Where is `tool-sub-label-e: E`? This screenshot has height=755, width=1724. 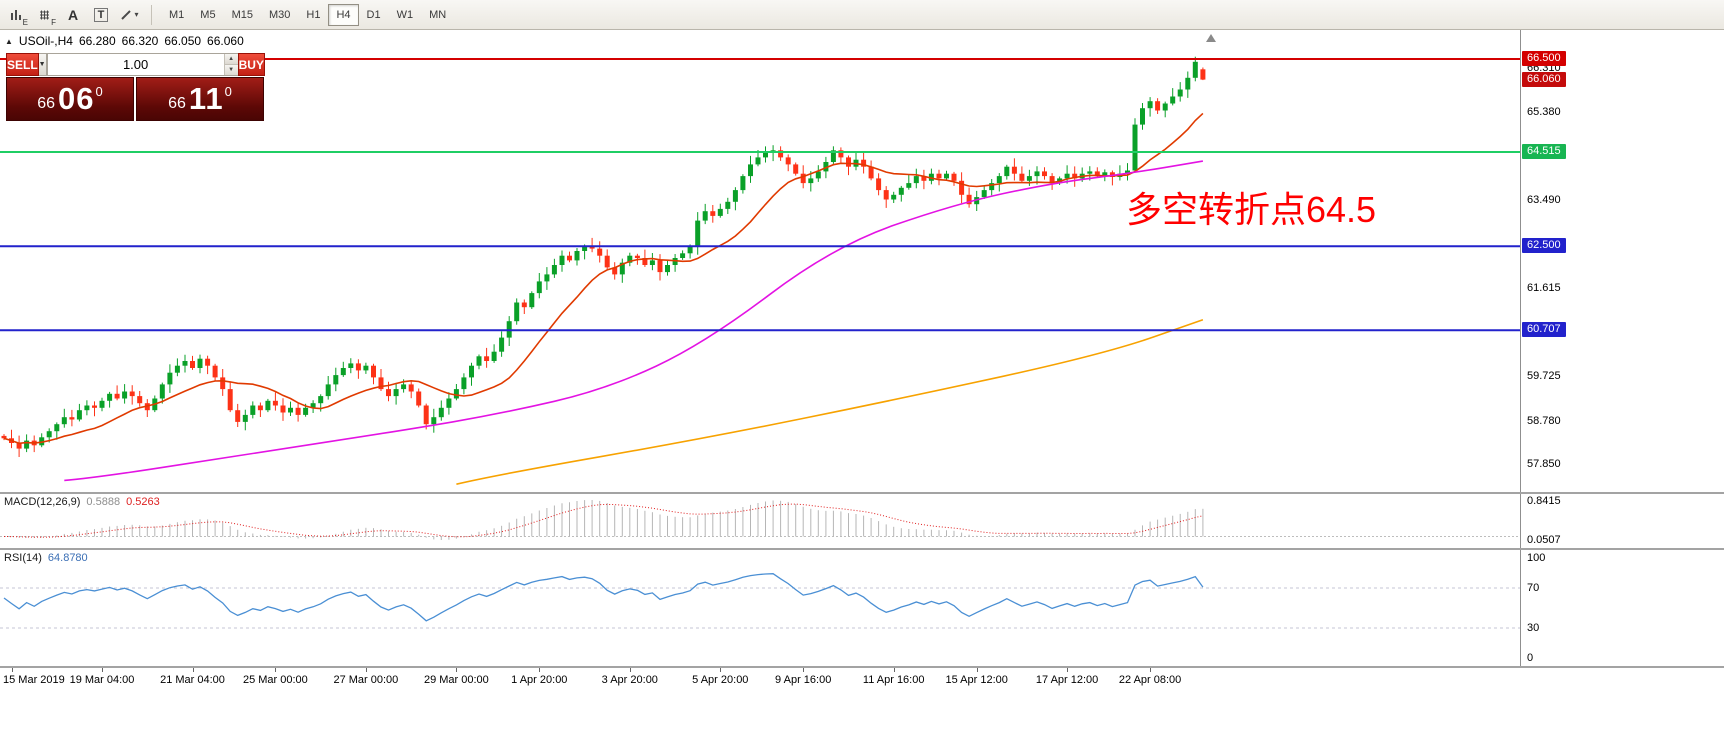 tool-sub-label-e: E is located at coordinates (25, 22).